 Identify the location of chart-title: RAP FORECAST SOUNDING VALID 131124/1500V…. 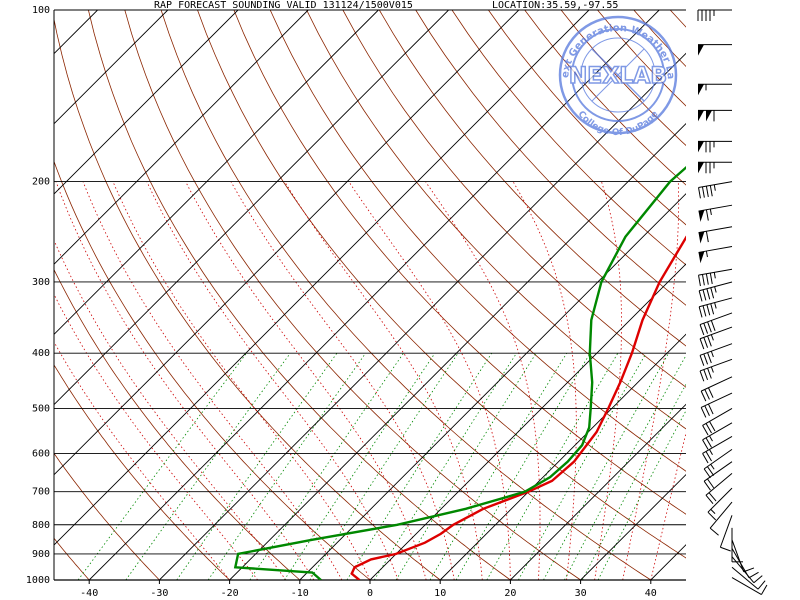
(283, 5).